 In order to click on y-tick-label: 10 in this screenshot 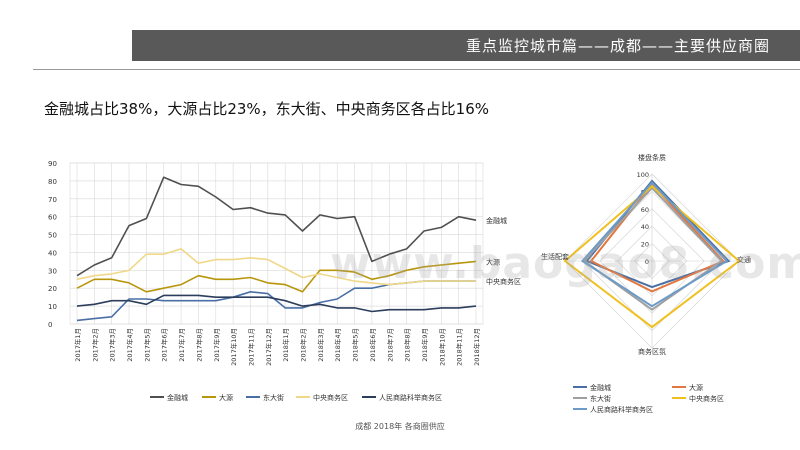, I will do `click(52, 307)`.